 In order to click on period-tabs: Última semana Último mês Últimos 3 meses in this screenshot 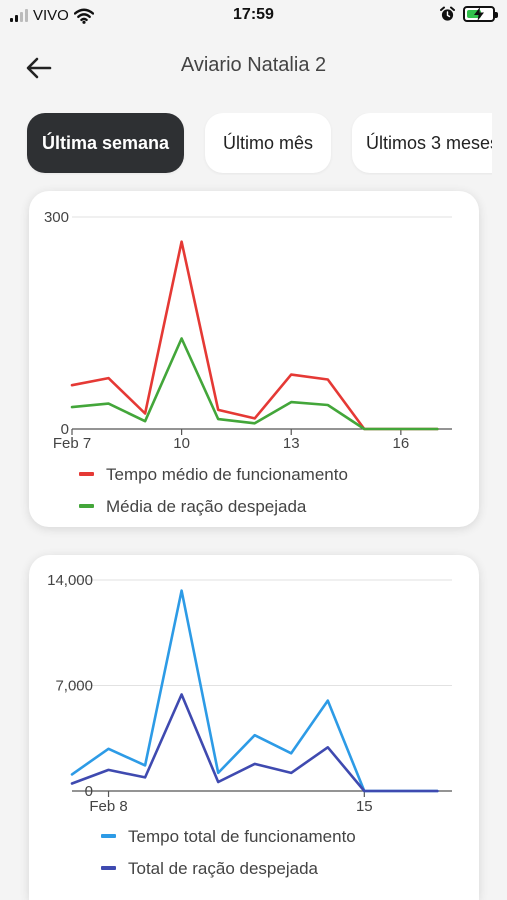, I will do `click(246, 144)`.